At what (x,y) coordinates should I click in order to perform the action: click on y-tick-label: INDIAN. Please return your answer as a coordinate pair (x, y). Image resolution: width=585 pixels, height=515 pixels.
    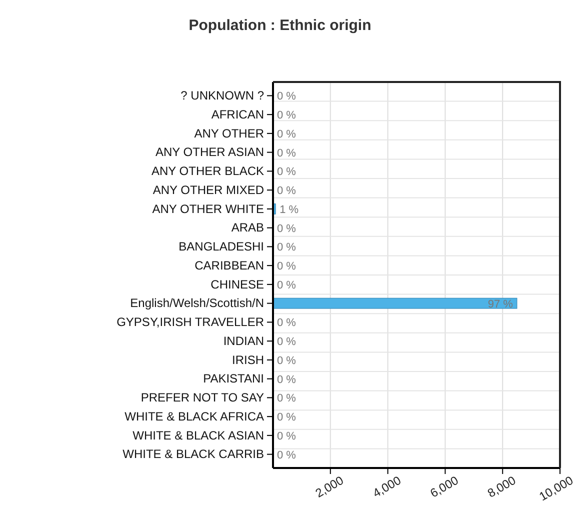
    Looking at the image, I should click on (243, 341).